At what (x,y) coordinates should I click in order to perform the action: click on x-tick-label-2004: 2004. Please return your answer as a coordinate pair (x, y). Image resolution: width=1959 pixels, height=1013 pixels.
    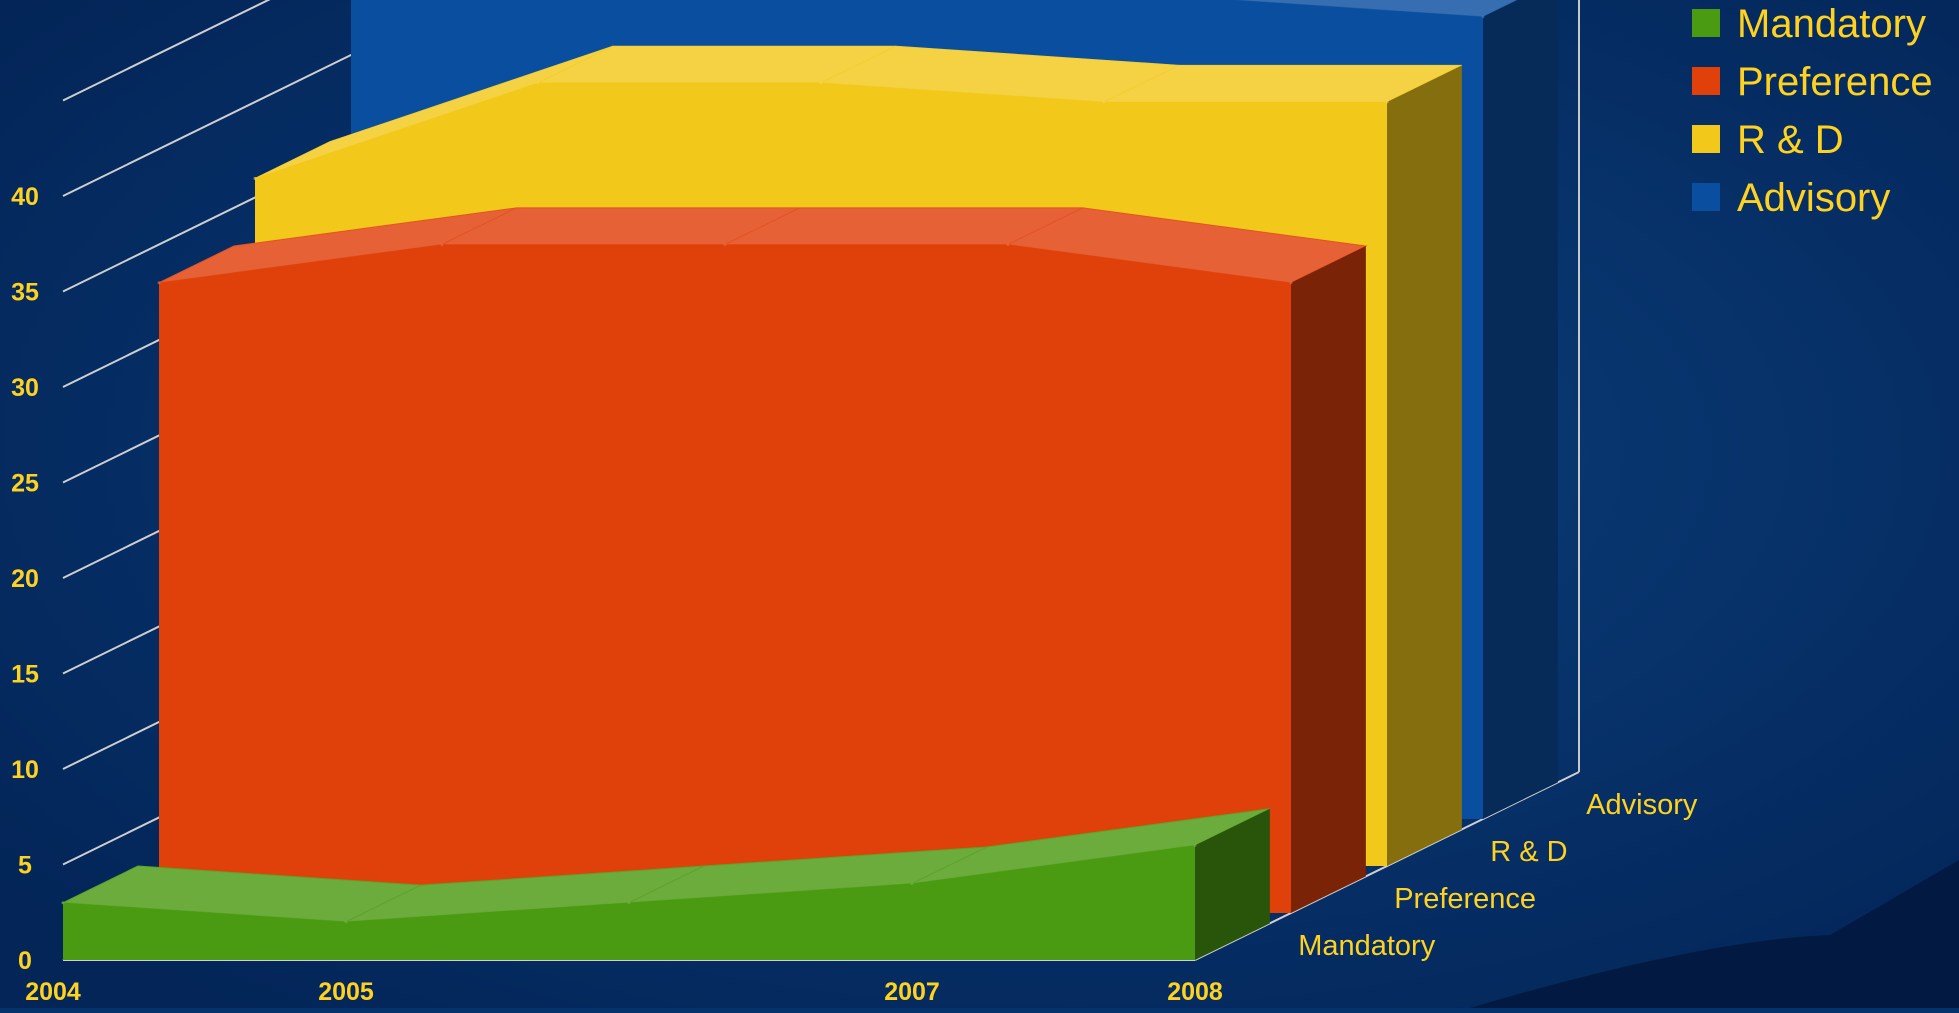
    Looking at the image, I should click on (53, 992).